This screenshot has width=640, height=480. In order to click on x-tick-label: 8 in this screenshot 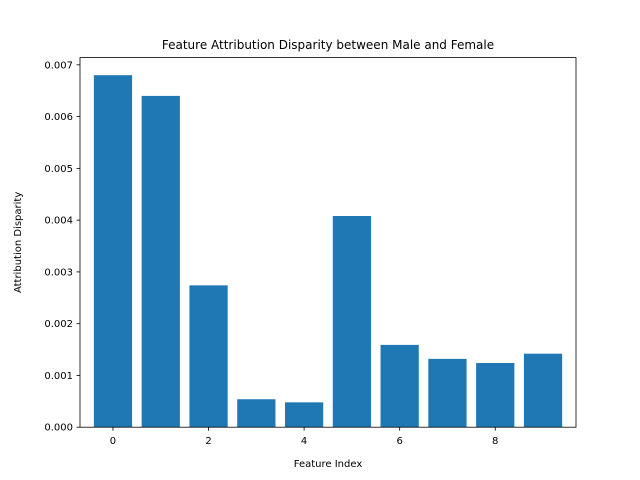, I will do `click(495, 441)`.